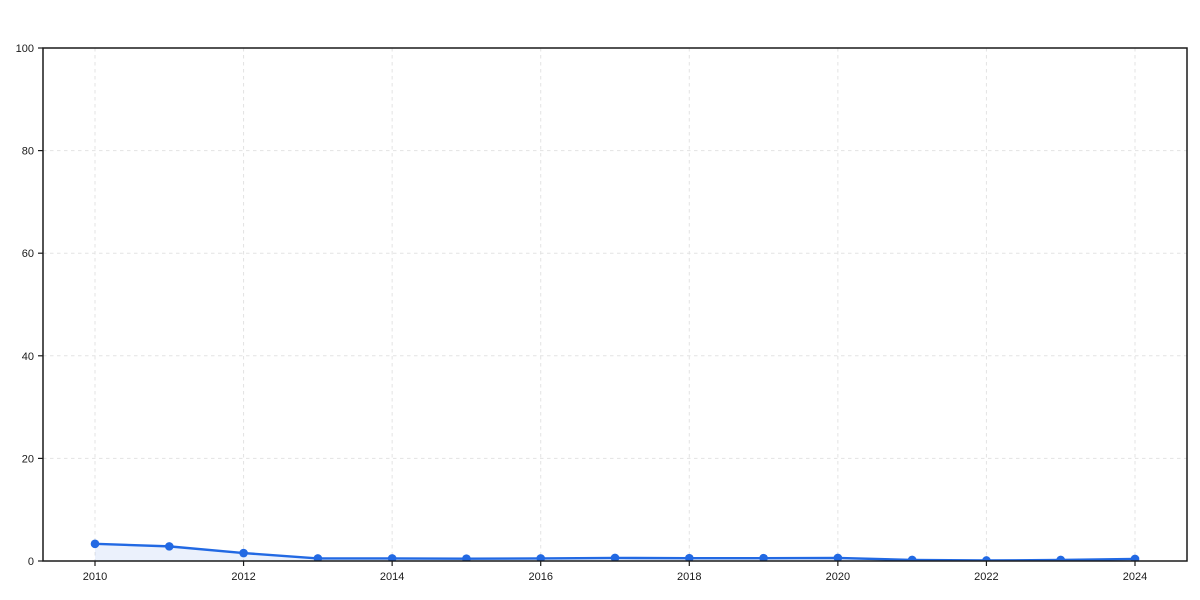 The width and height of the screenshot is (1200, 600). I want to click on data-points, so click(615, 550).